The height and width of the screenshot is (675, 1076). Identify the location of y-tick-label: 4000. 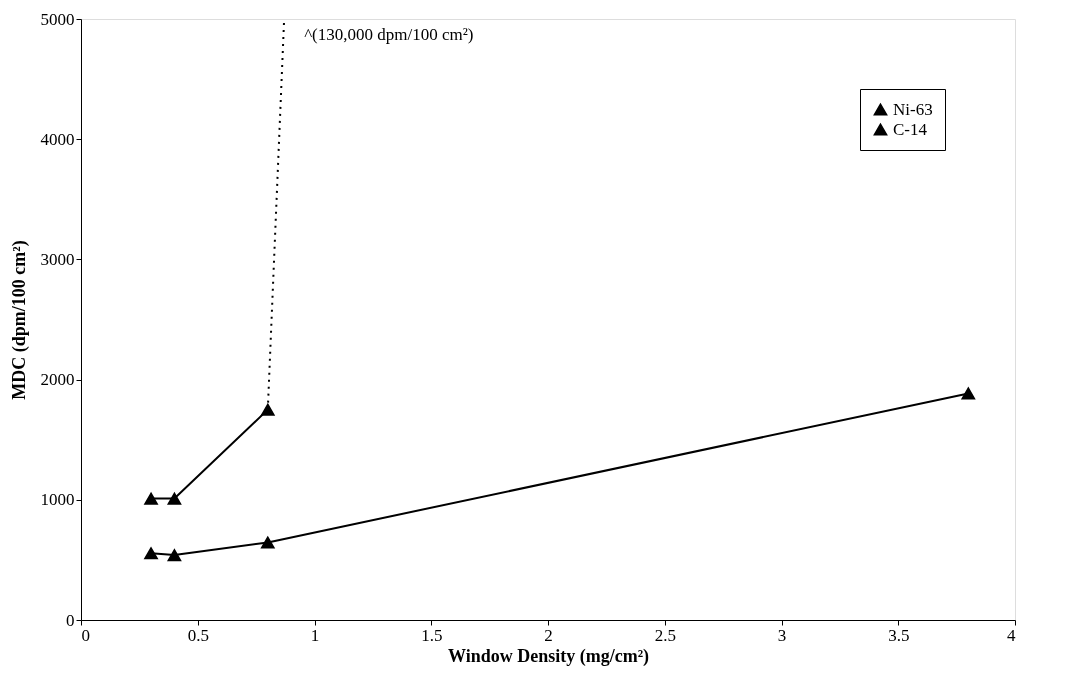
(57, 139).